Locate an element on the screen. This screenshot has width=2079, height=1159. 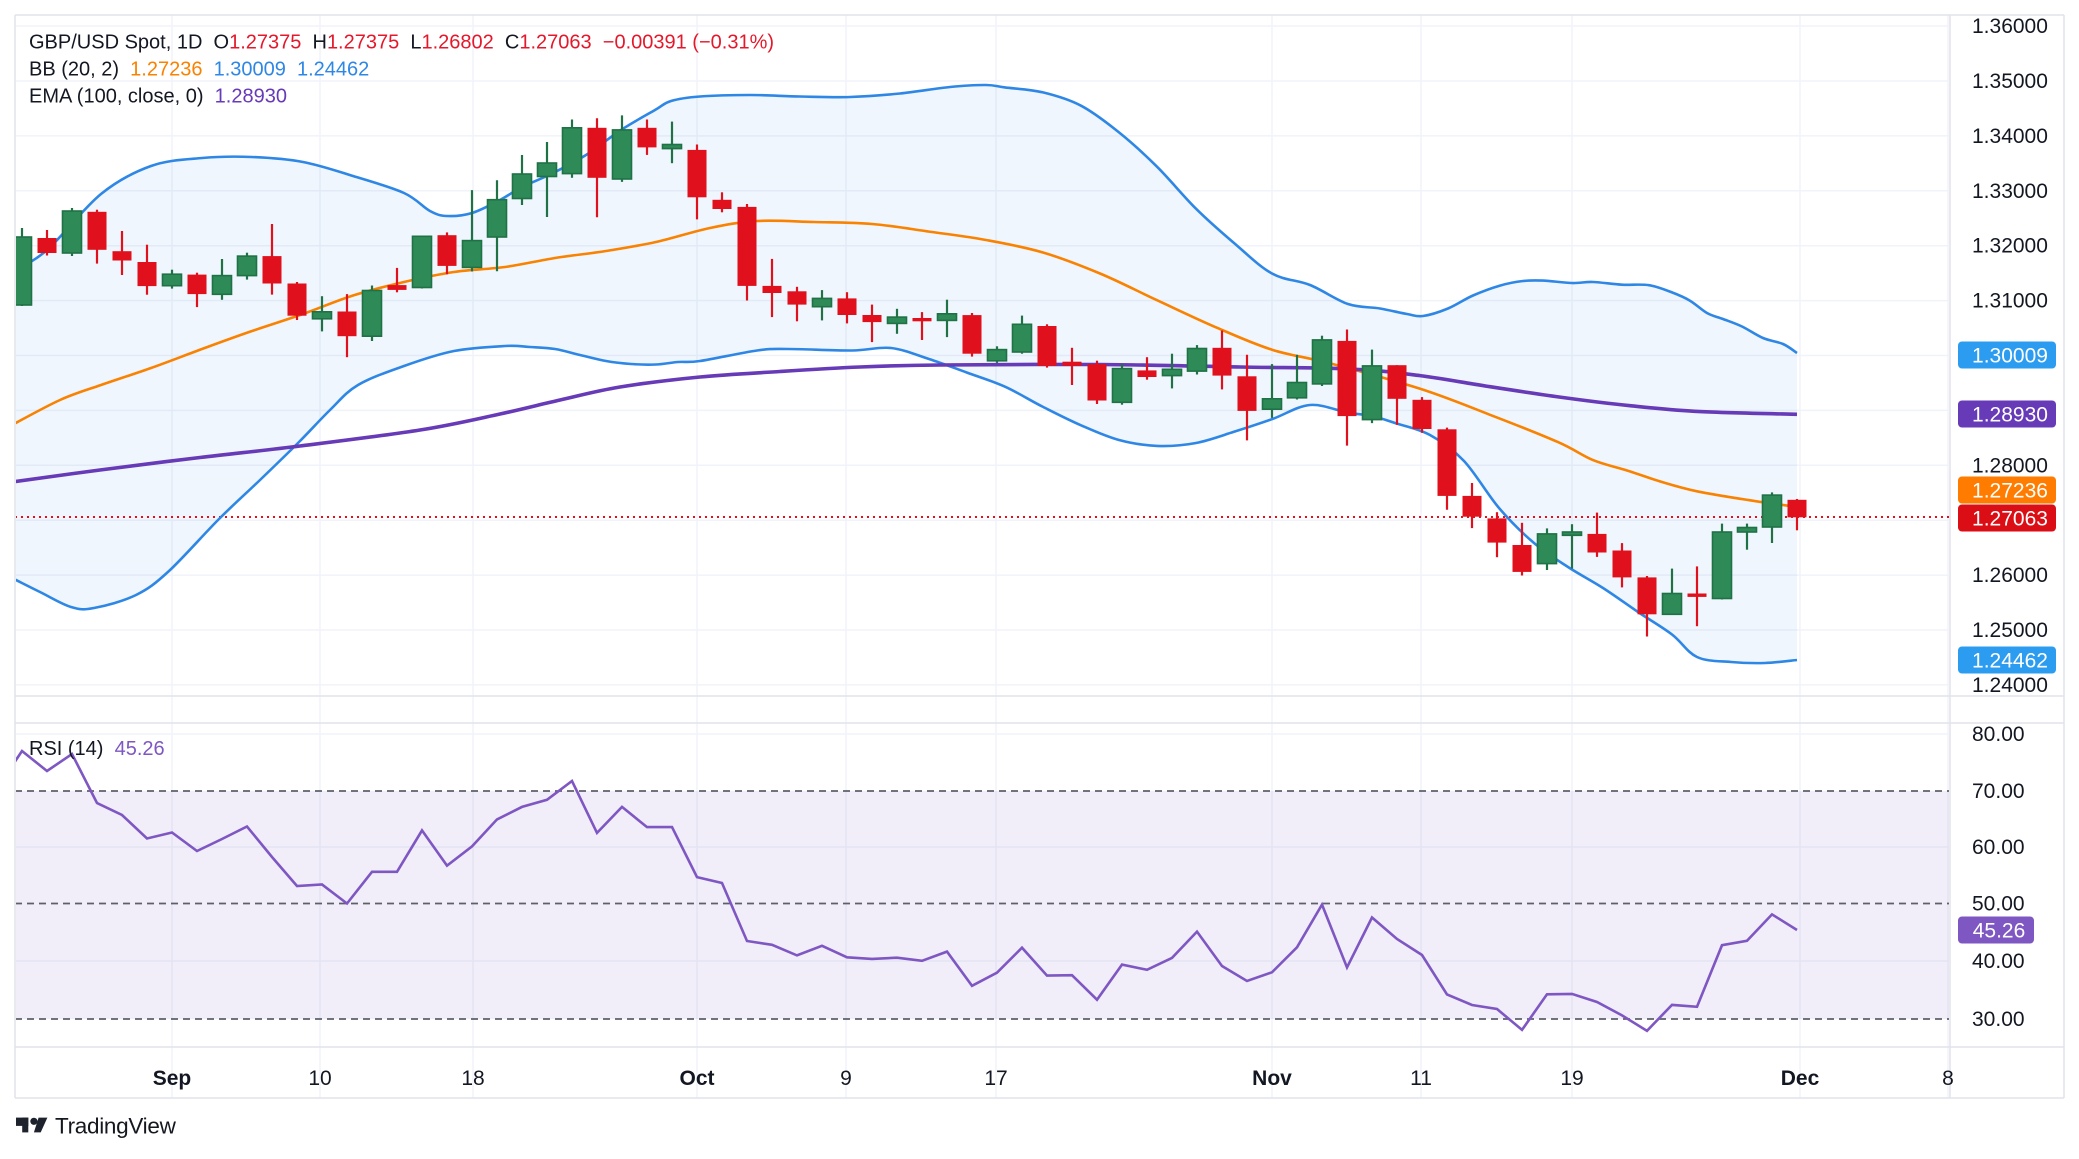
svg-text: RSI (14) 45.26 is located at coordinates (97, 749).